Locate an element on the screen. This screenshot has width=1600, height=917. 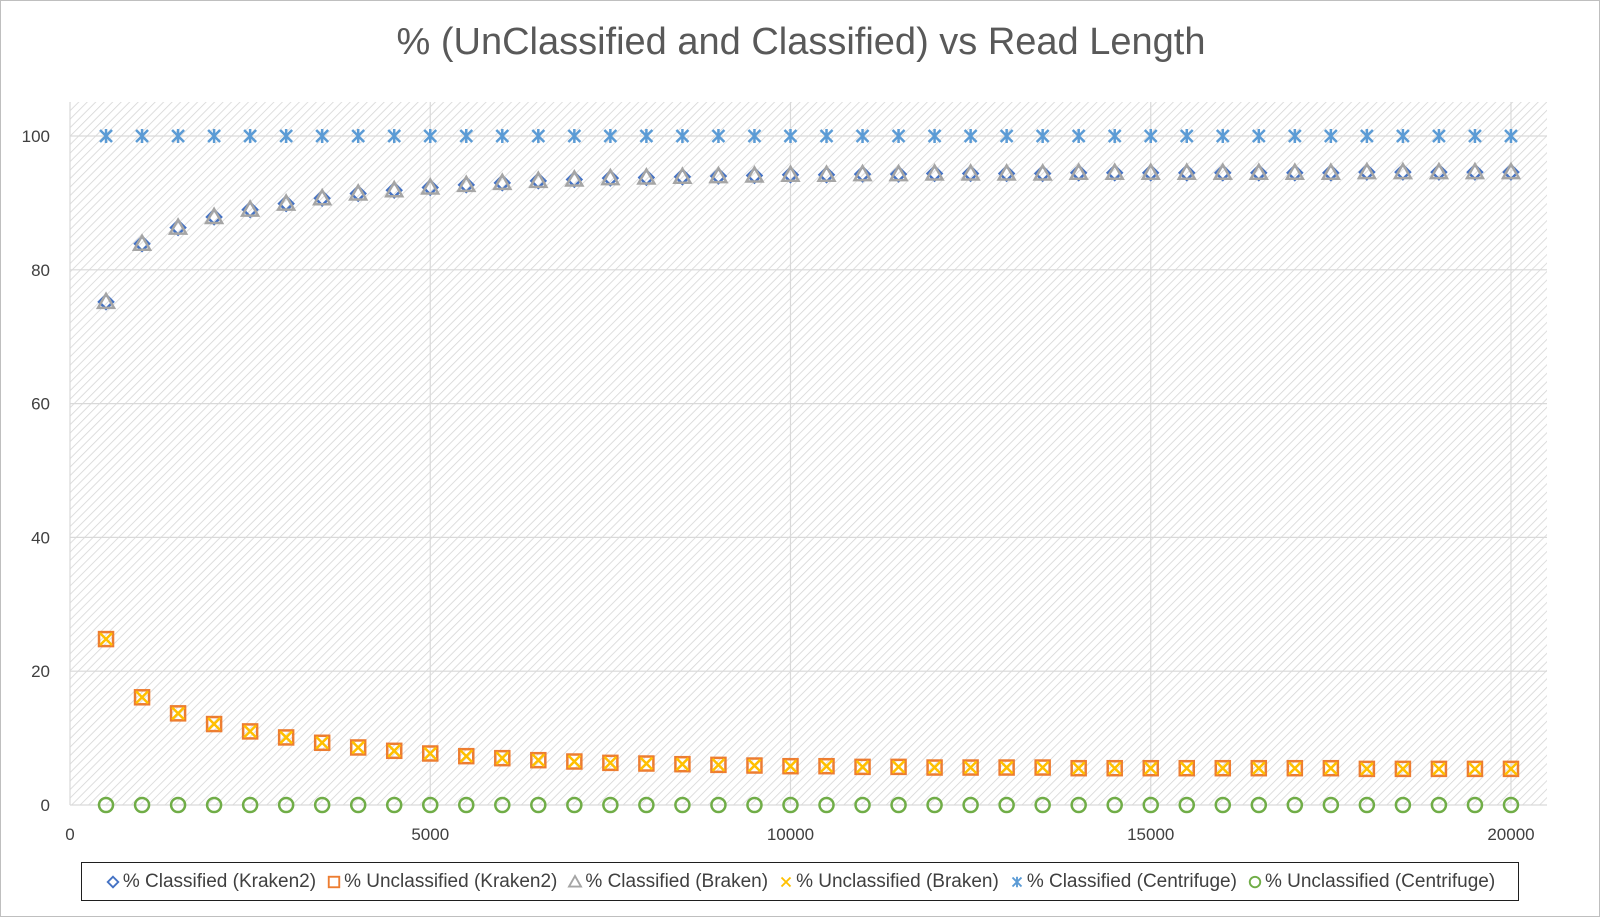
series-unclassified-kraken2 is located at coordinates (808, 704).